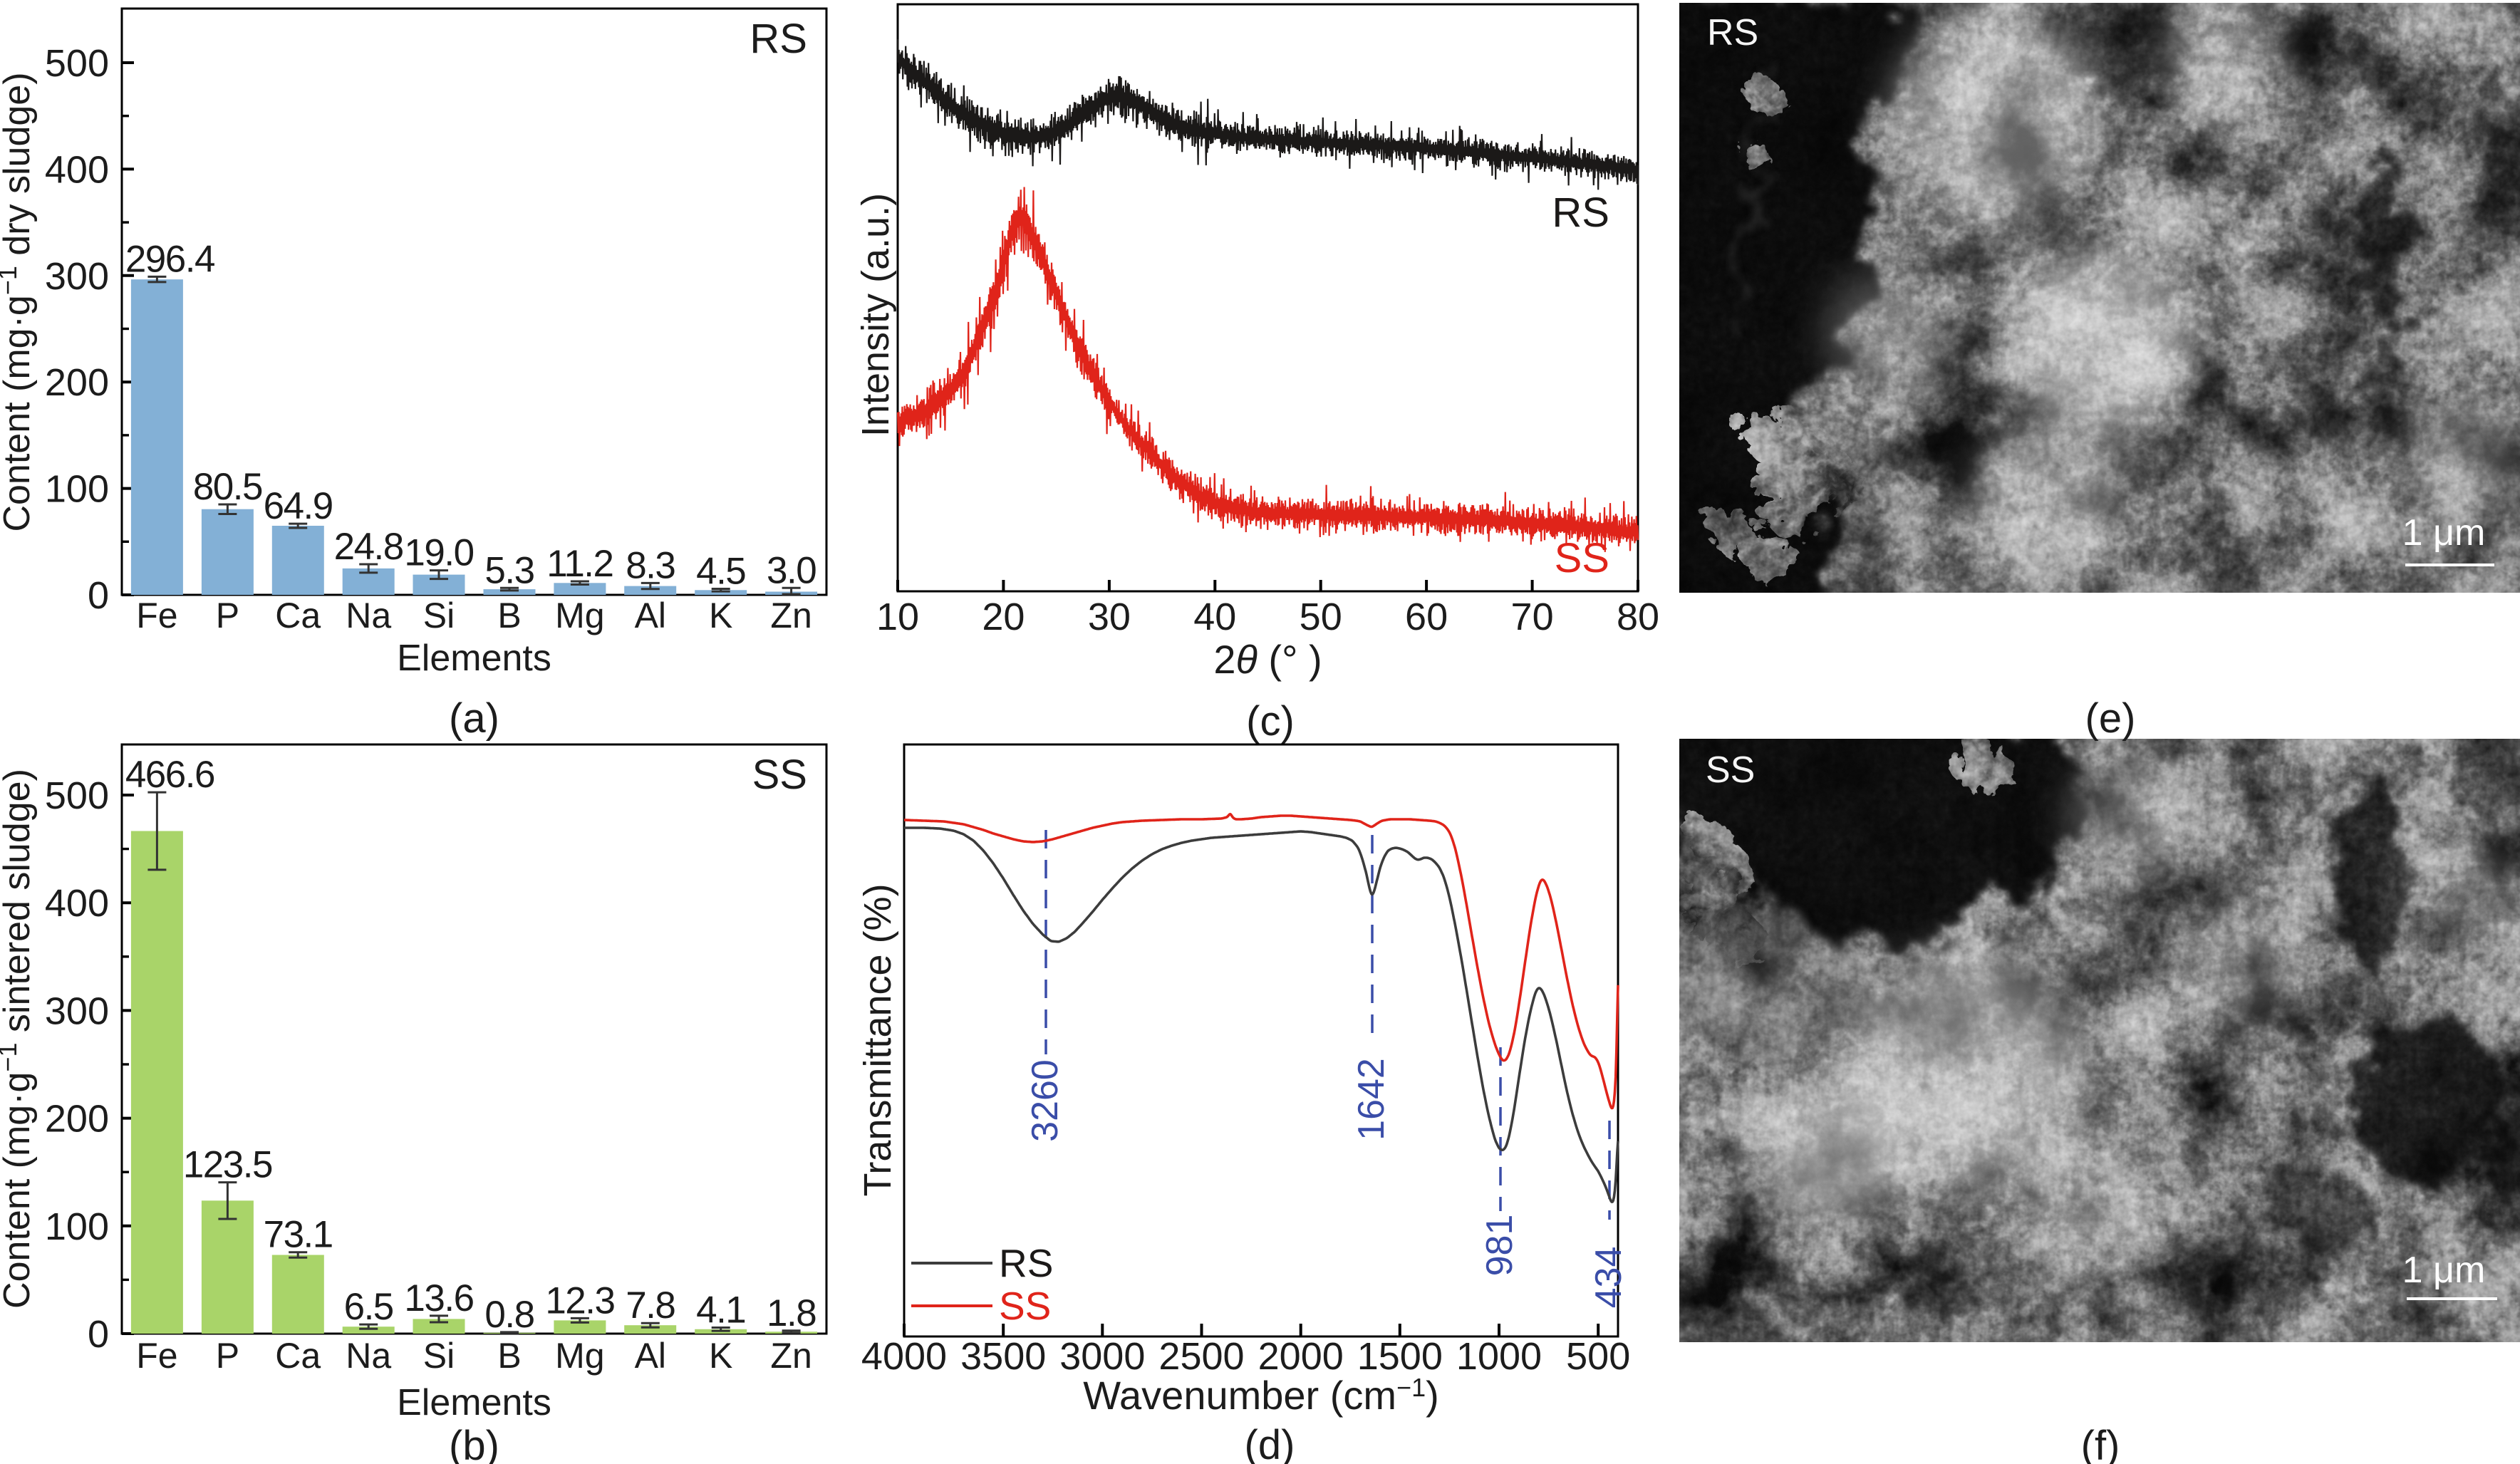 Image resolution: width=2520 pixels, height=1464 pixels. Describe the element at coordinates (1270, 1443) in the screenshot. I see `svg-text: (d)` at that location.